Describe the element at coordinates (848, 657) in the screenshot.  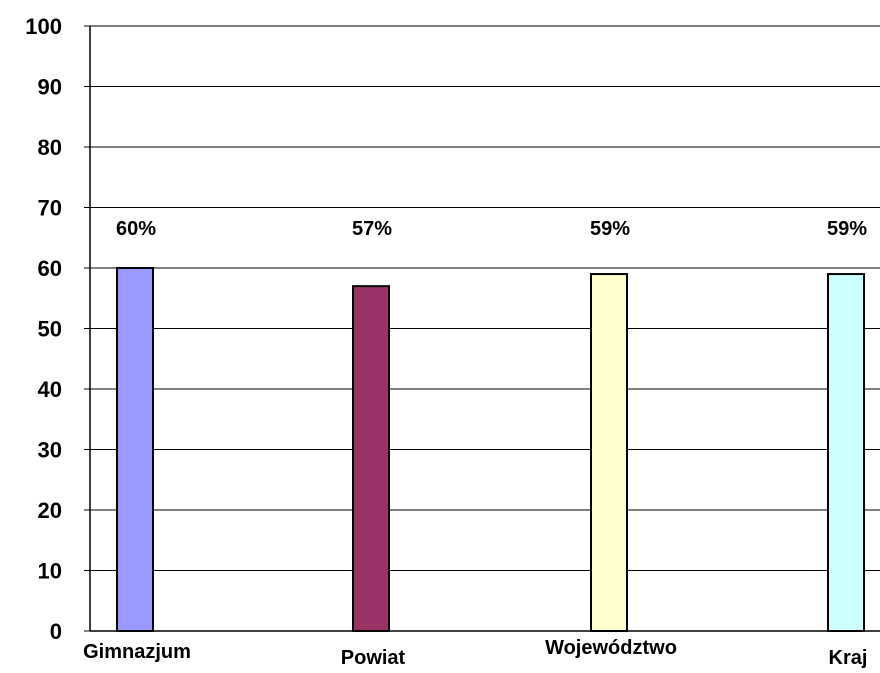
I see `category-label: Kraj` at that location.